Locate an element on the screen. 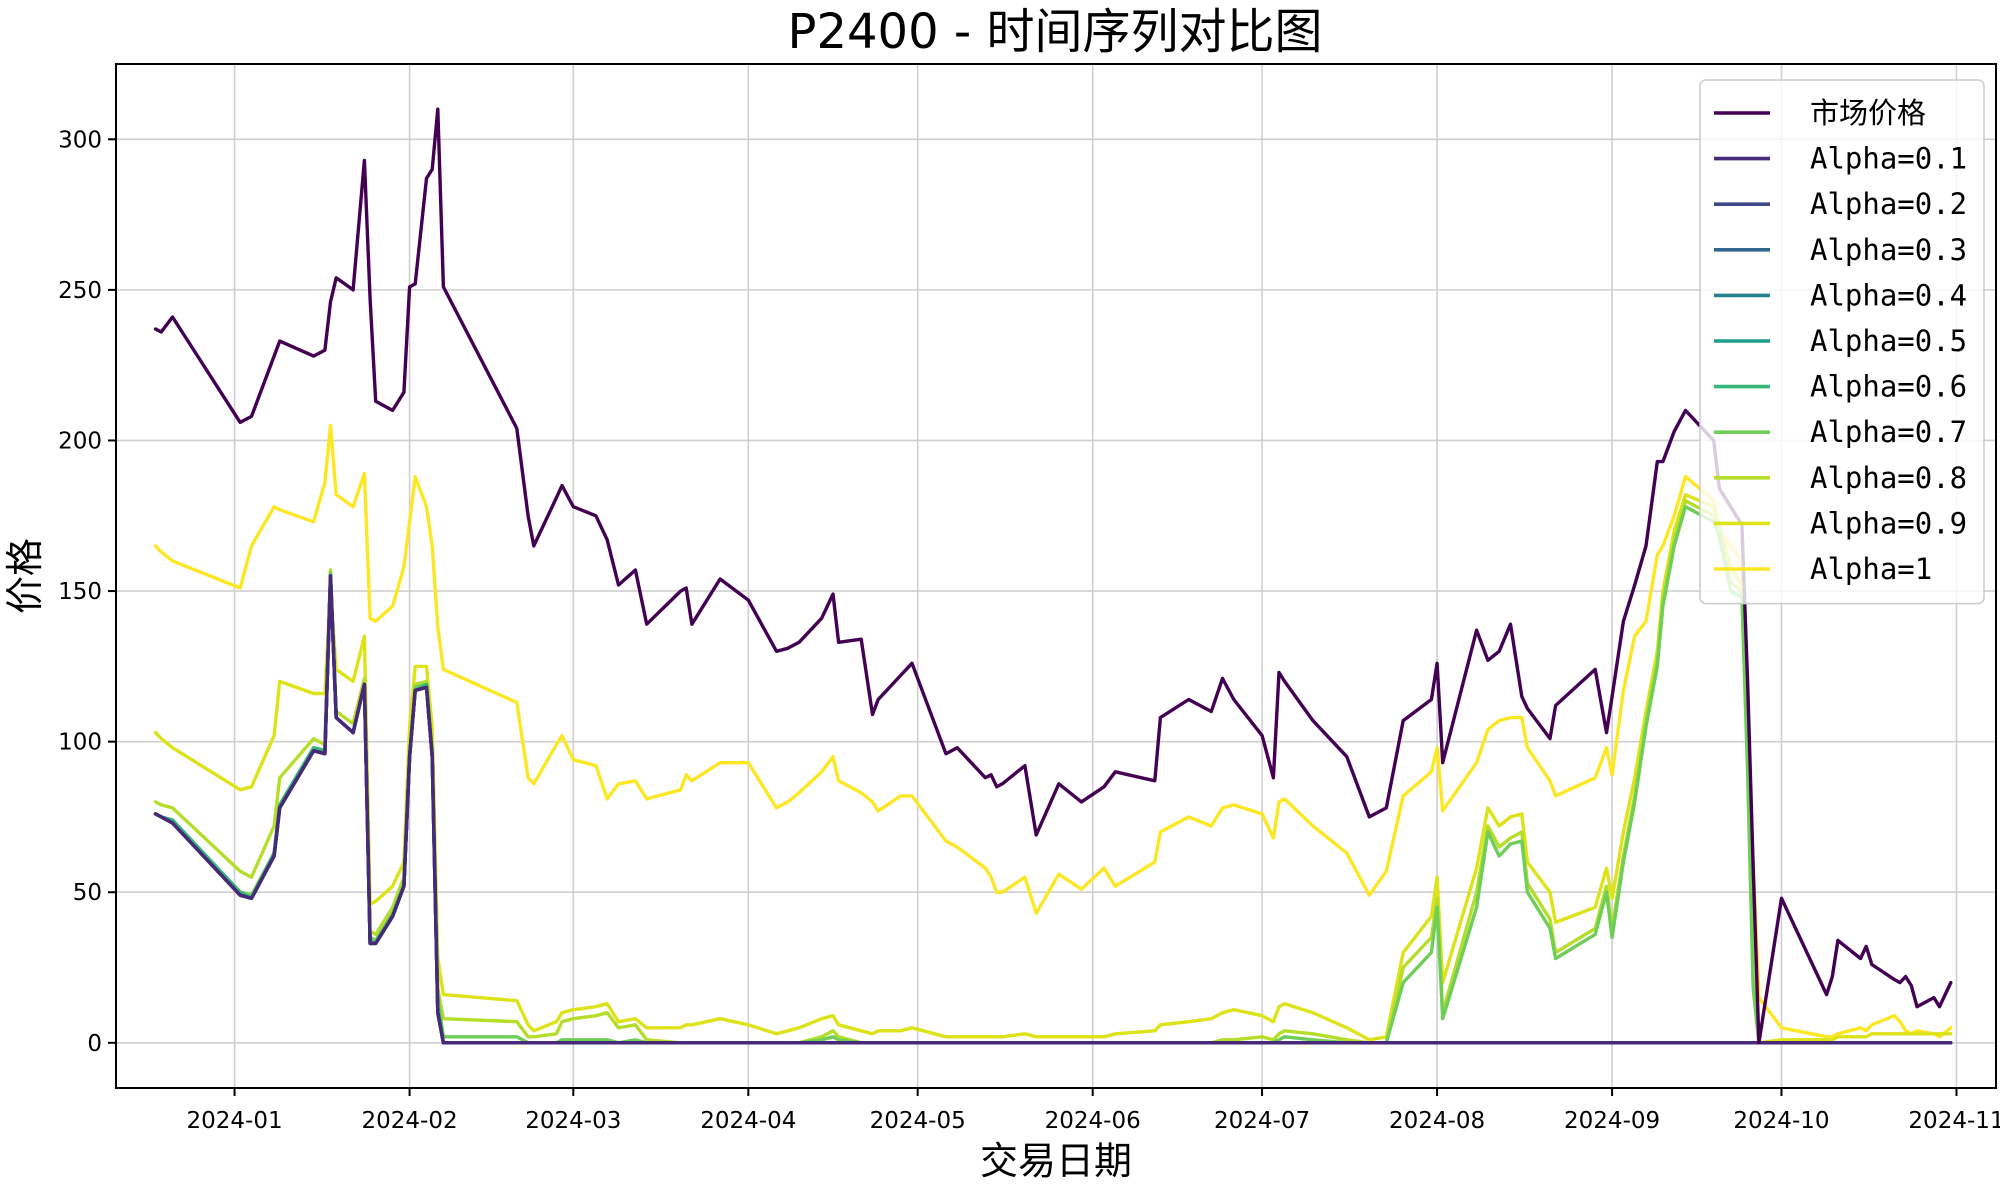 Image resolution: width=2000 pixels, height=1186 pixels. y-axis-ticks: 0 50 100 150 200 250 300 is located at coordinates (87, 592).